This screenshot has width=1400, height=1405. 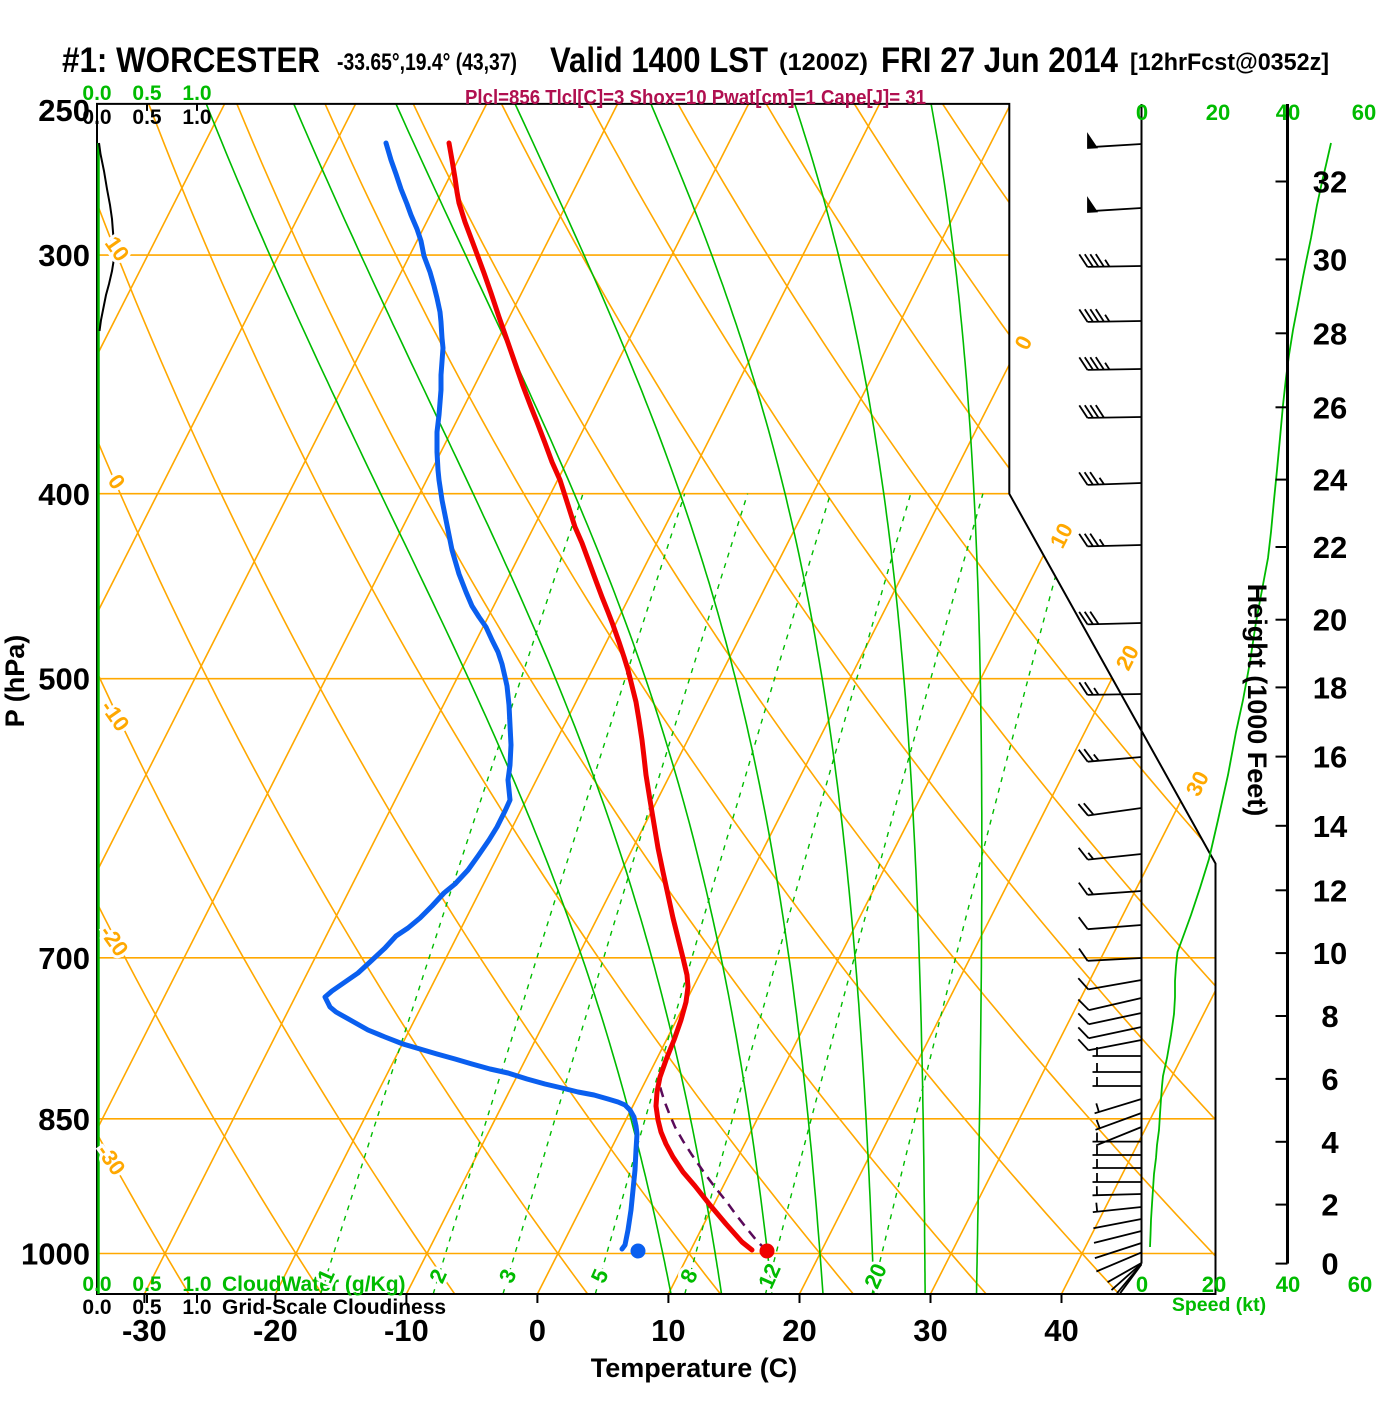 What do you see at coordinates (64, 958) in the screenshot?
I see `svg-text: 700` at bounding box center [64, 958].